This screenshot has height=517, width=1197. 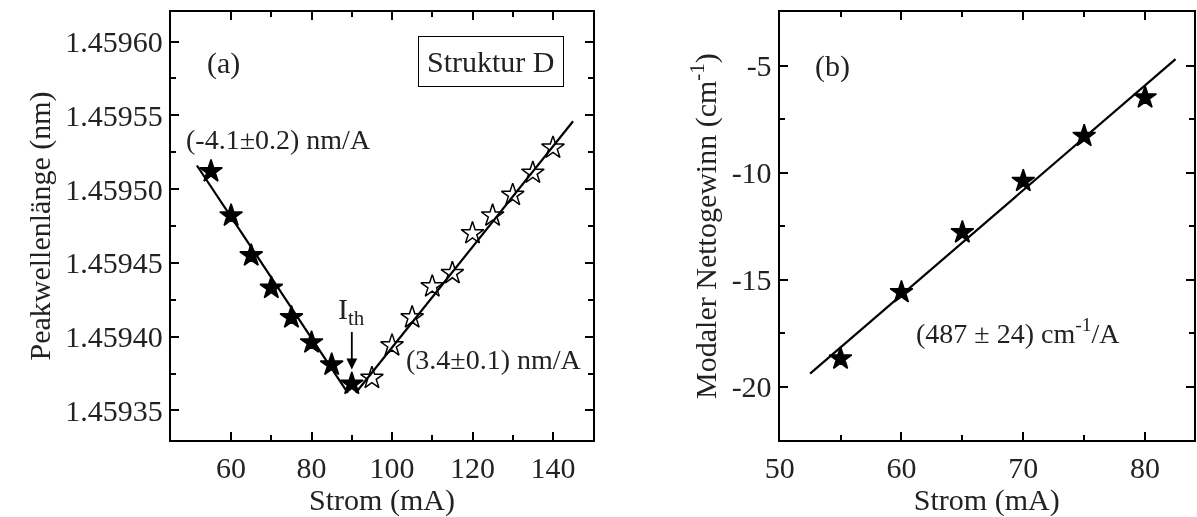 I want to click on x-tick-label: 70, so click(x=1023, y=467).